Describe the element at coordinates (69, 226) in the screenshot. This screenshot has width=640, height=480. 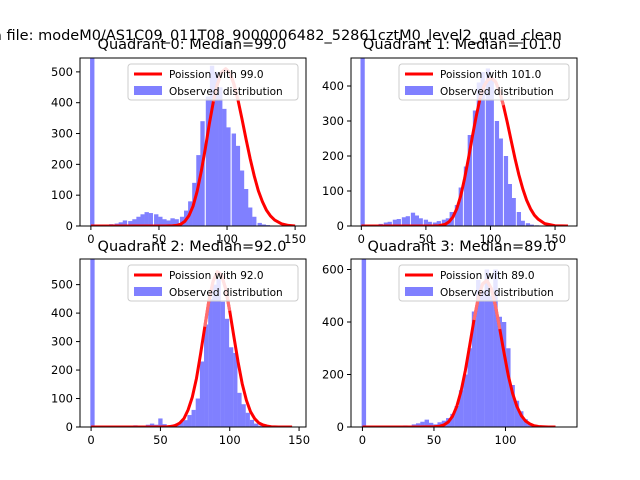
I see `quadrant-0-y-tick-label: 0` at that location.